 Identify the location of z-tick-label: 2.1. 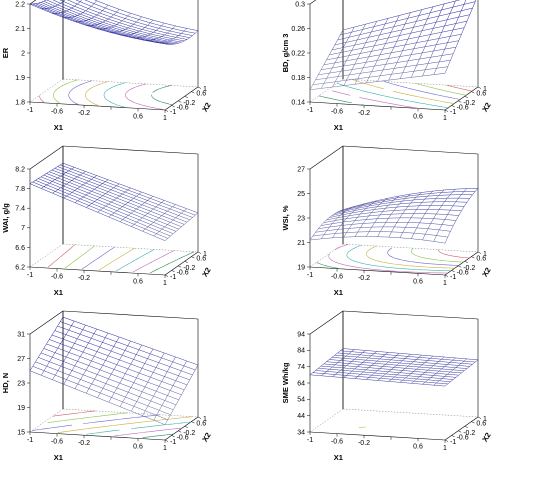
(20, 29).